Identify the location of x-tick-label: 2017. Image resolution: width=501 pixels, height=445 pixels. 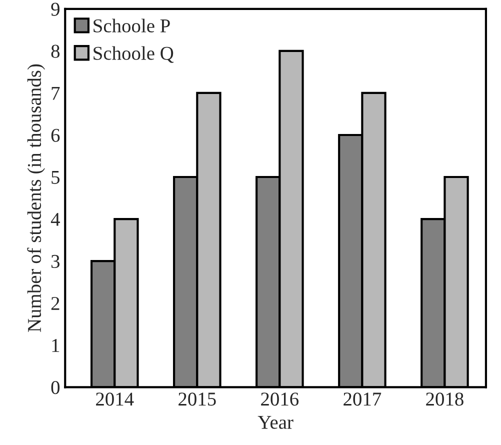
(363, 399).